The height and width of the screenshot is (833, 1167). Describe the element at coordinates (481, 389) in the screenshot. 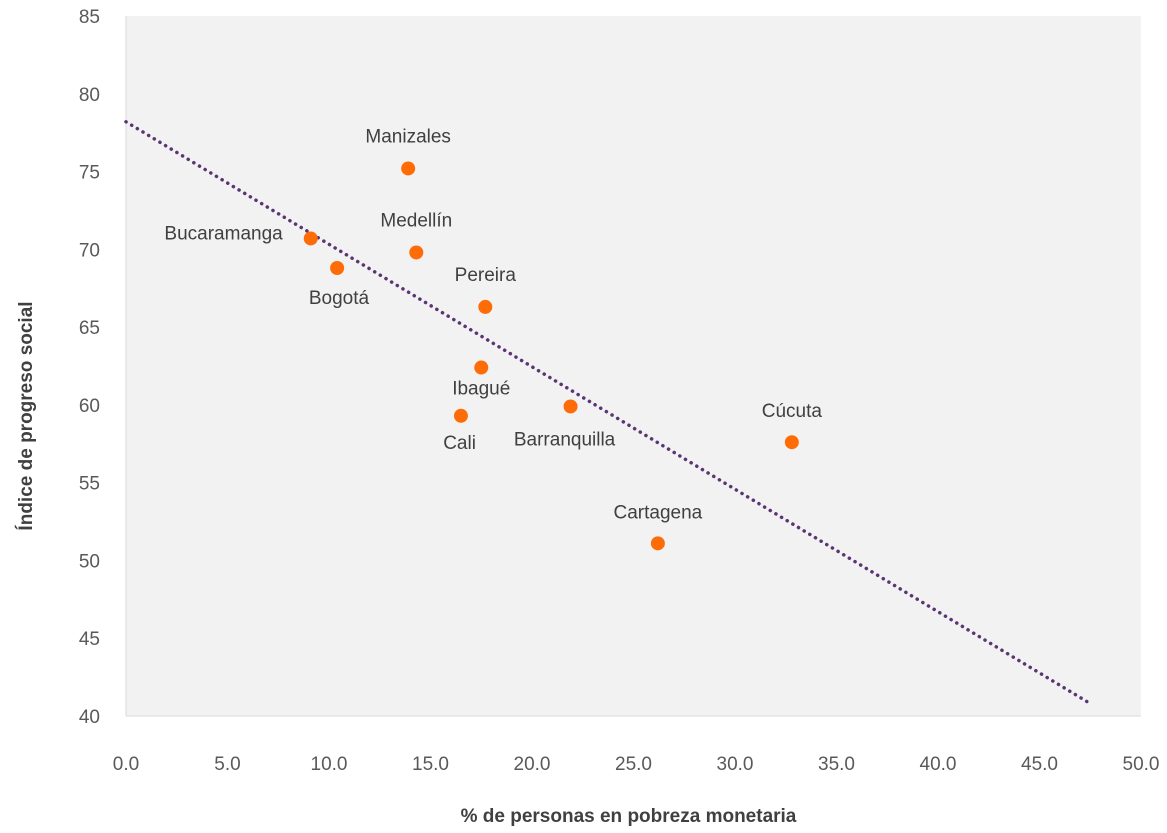

I see `data-label: Ibagué` at that location.